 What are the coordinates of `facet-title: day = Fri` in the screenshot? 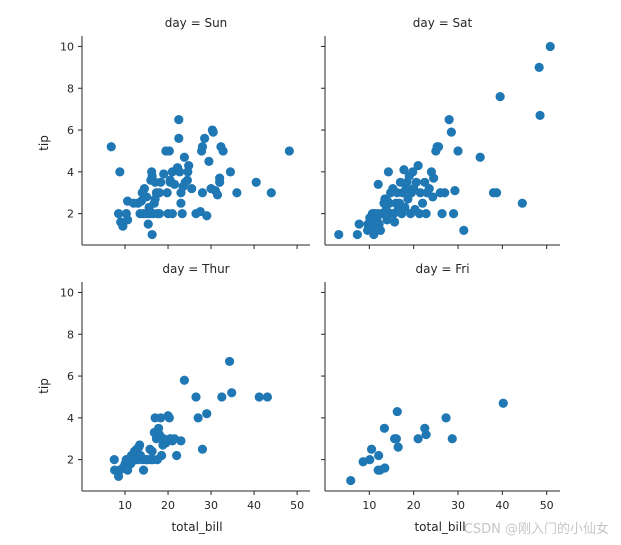 It's located at (442, 269).